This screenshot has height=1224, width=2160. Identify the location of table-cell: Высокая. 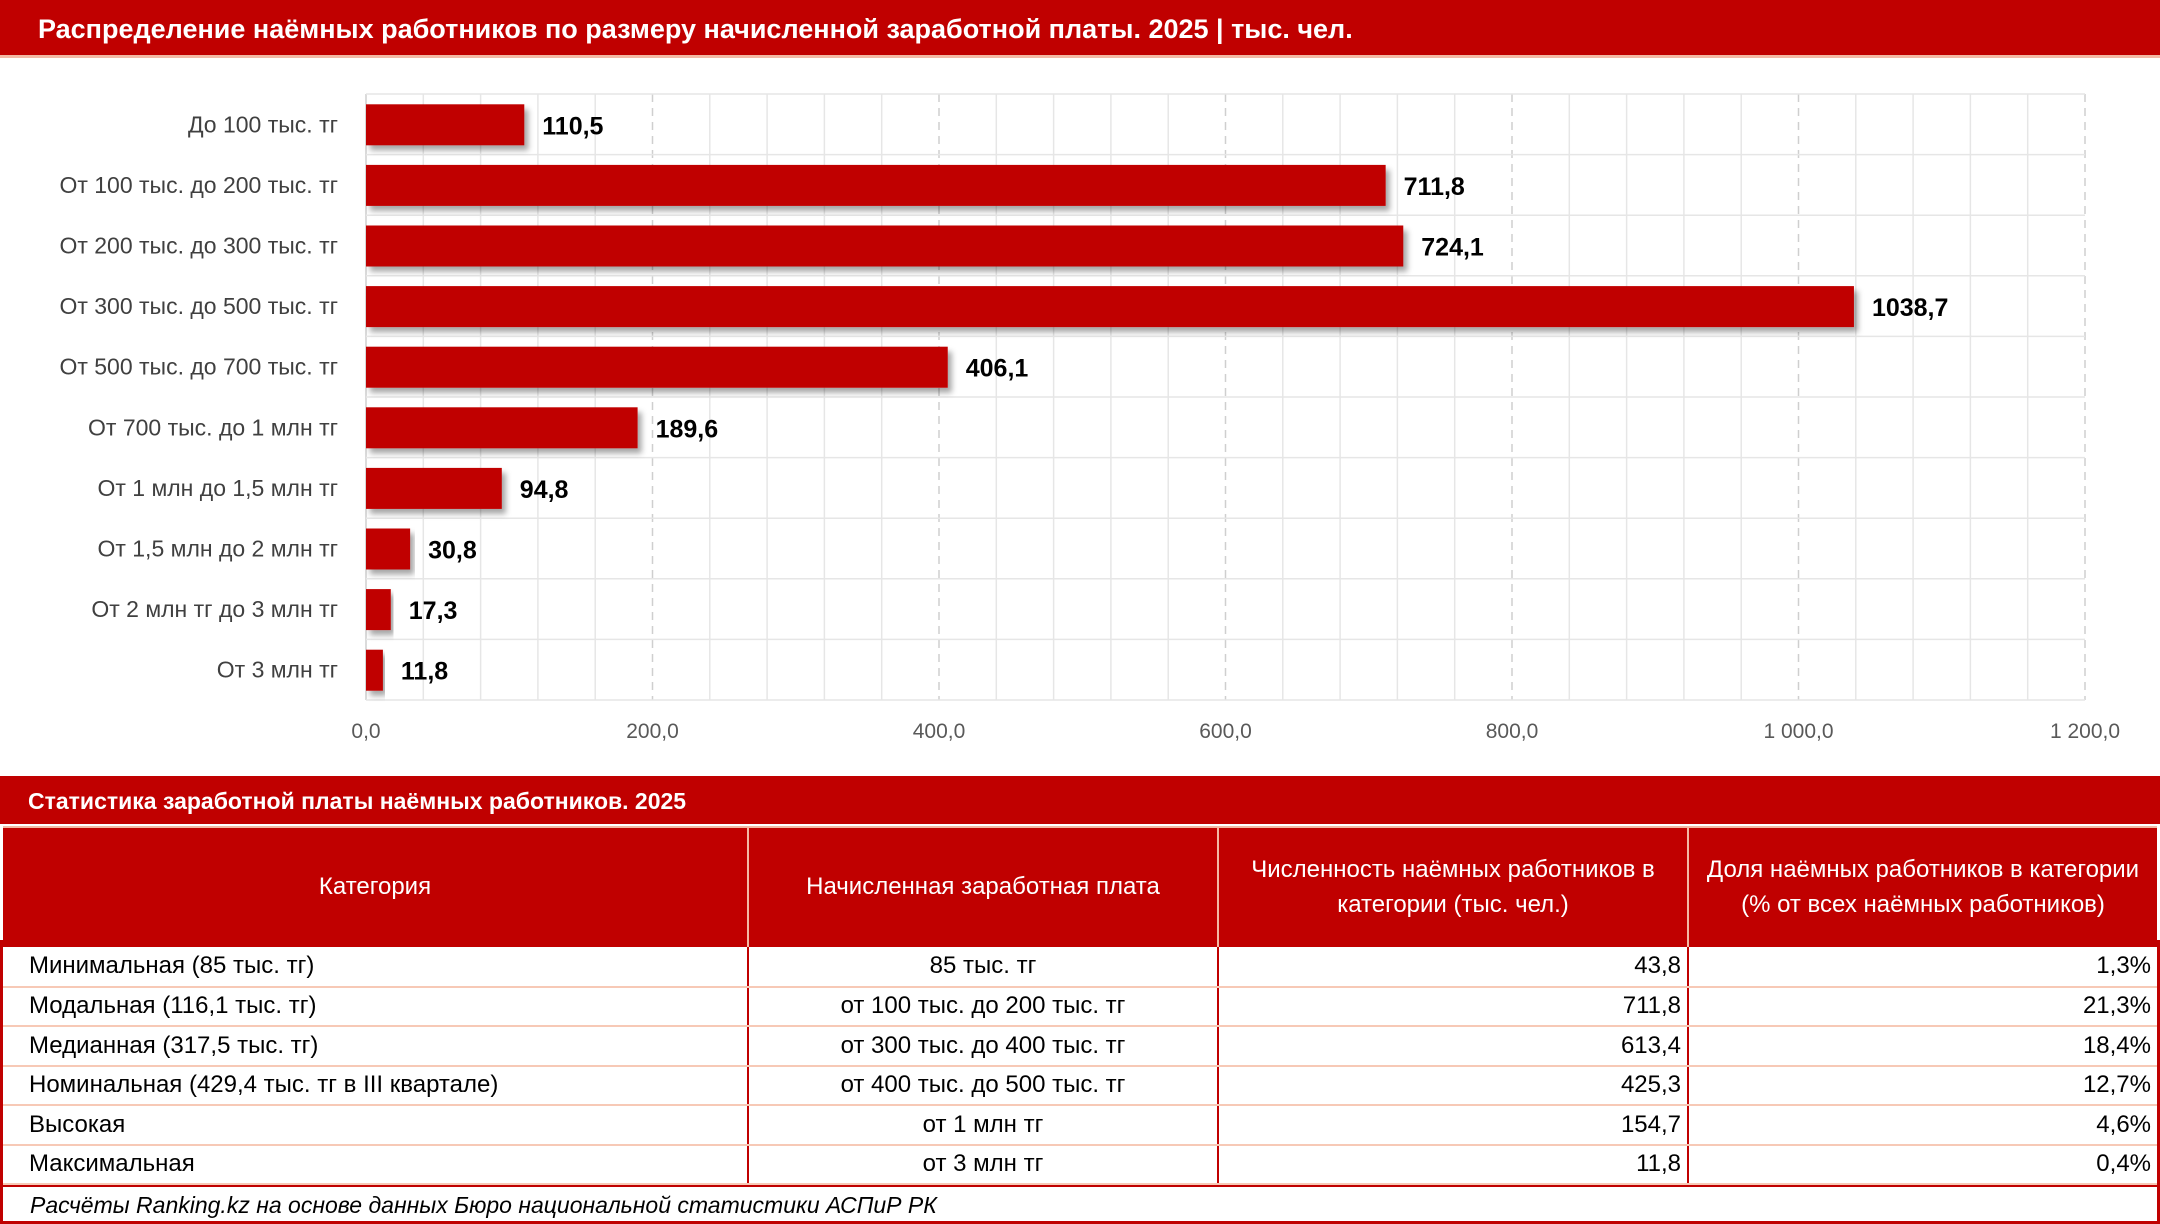
(375, 1125).